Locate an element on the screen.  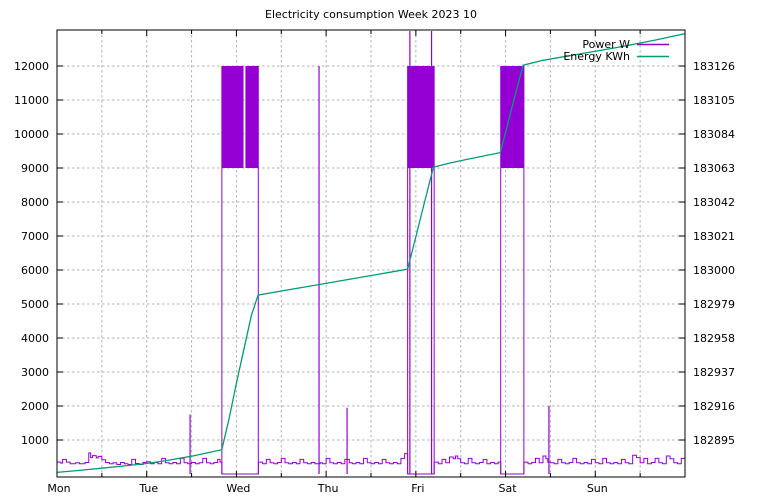
x-axis-label: Mon is located at coordinates (58, 488).